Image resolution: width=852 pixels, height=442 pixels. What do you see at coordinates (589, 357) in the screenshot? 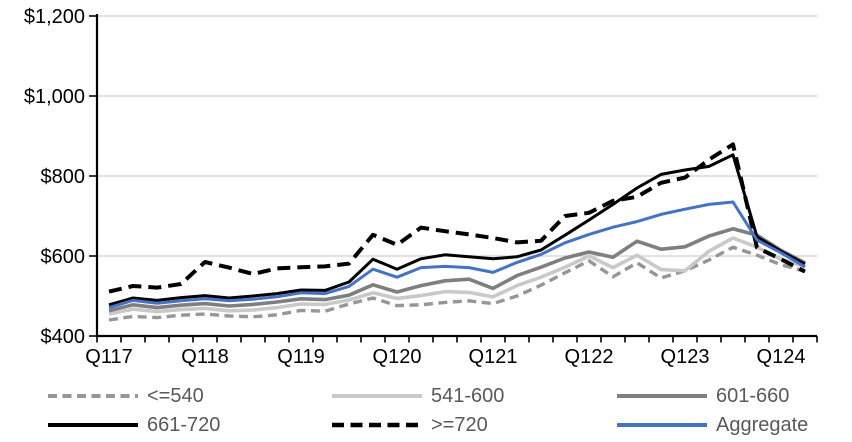
I see `x-axis-label: Q122` at bounding box center [589, 357].